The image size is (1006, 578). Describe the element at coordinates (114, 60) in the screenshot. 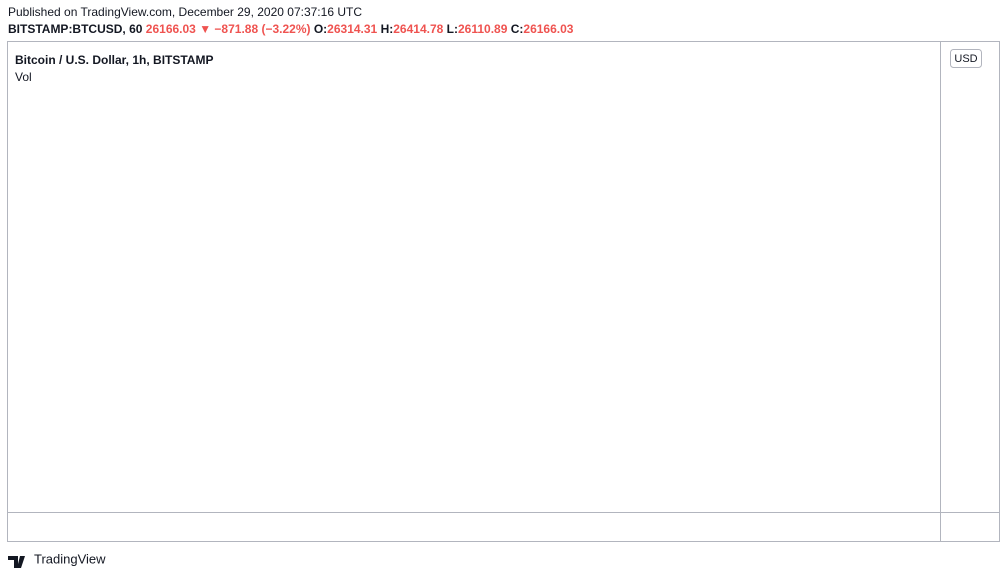

I see `legend-title: Bitcoin / U.S. Dollar, 1h, BITSTAMP` at that location.